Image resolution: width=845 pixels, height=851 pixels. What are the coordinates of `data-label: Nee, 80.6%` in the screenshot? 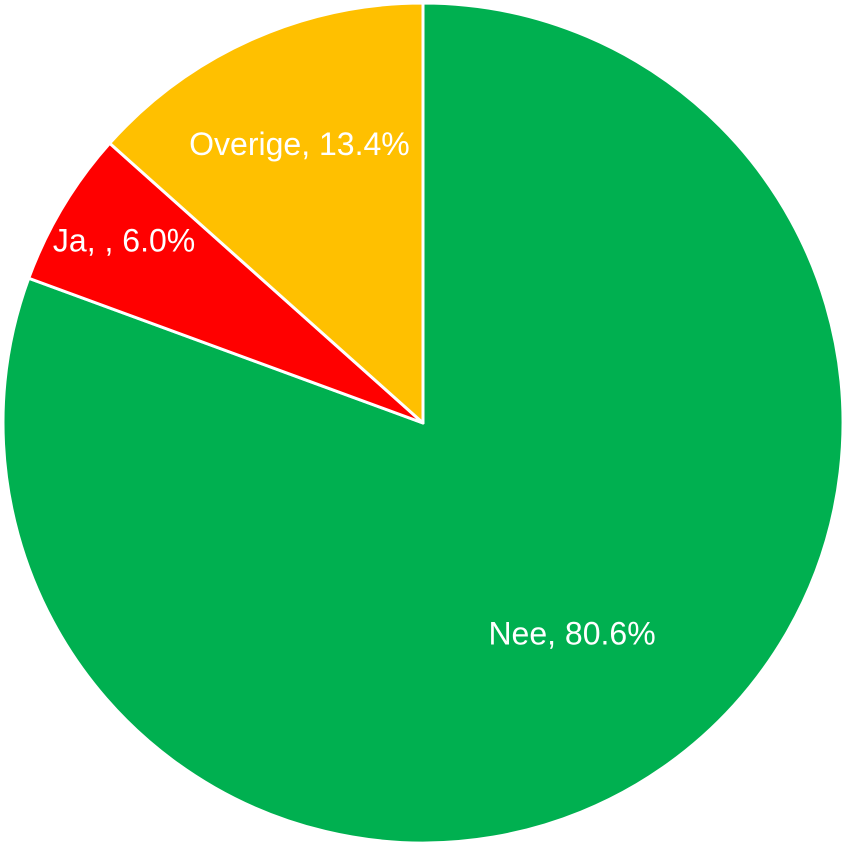 It's located at (571, 634).